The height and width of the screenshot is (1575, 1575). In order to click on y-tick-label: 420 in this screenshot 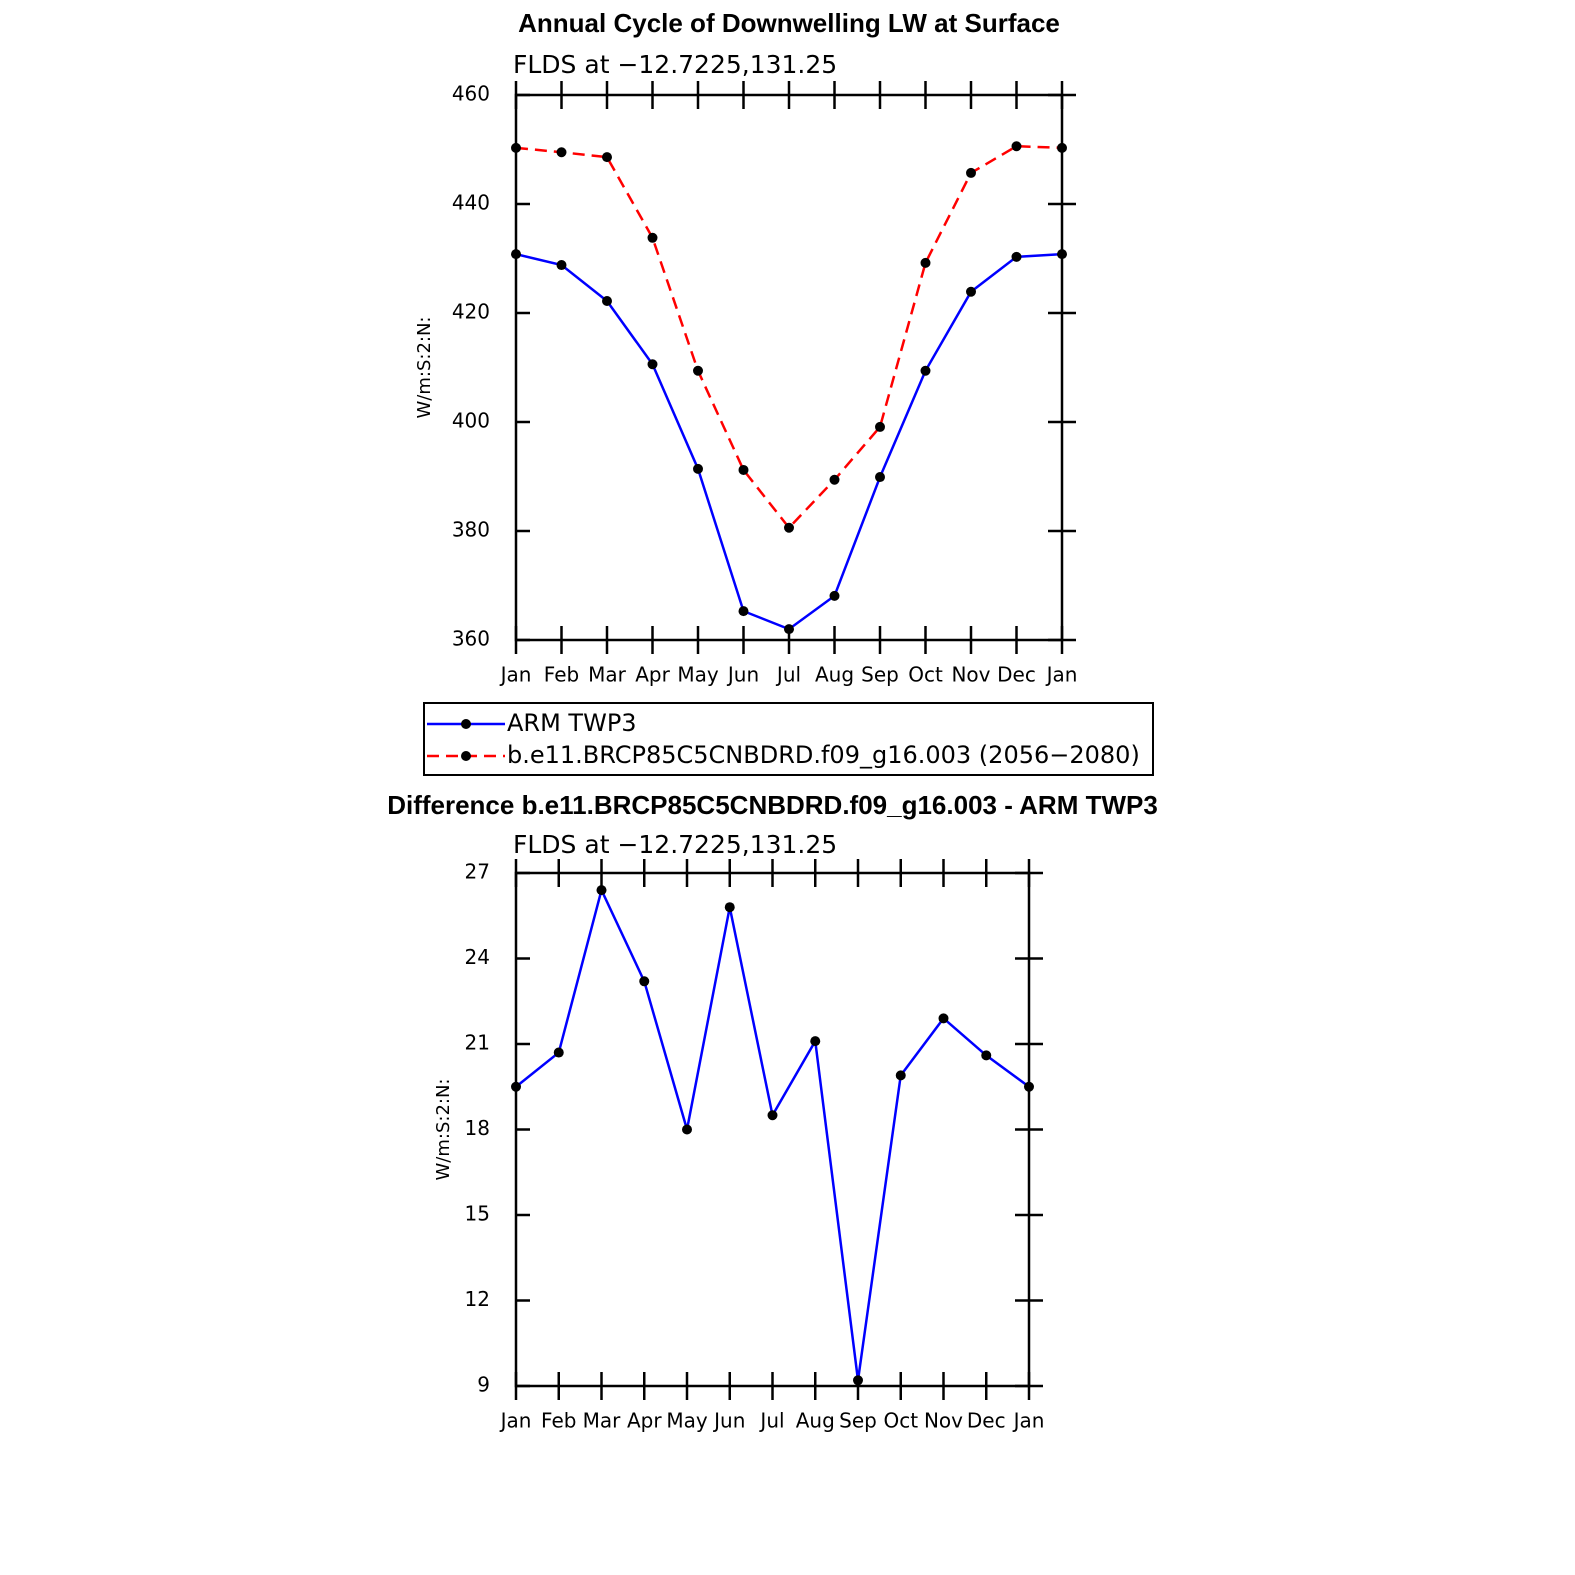, I will do `click(471, 312)`.